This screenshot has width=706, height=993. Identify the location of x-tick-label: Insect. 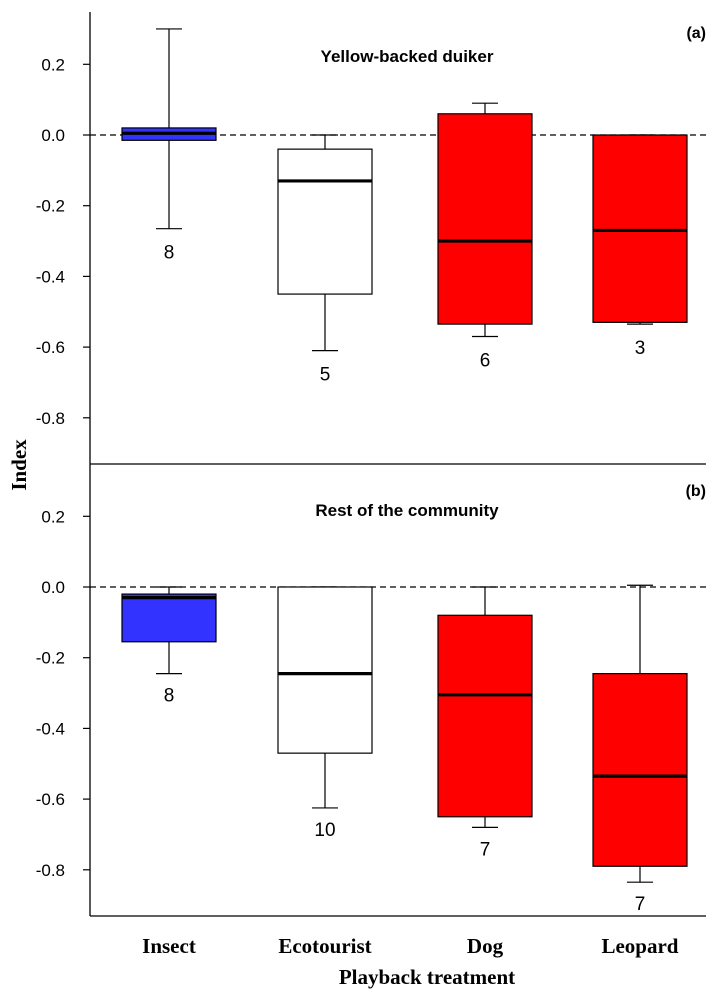
(169, 946).